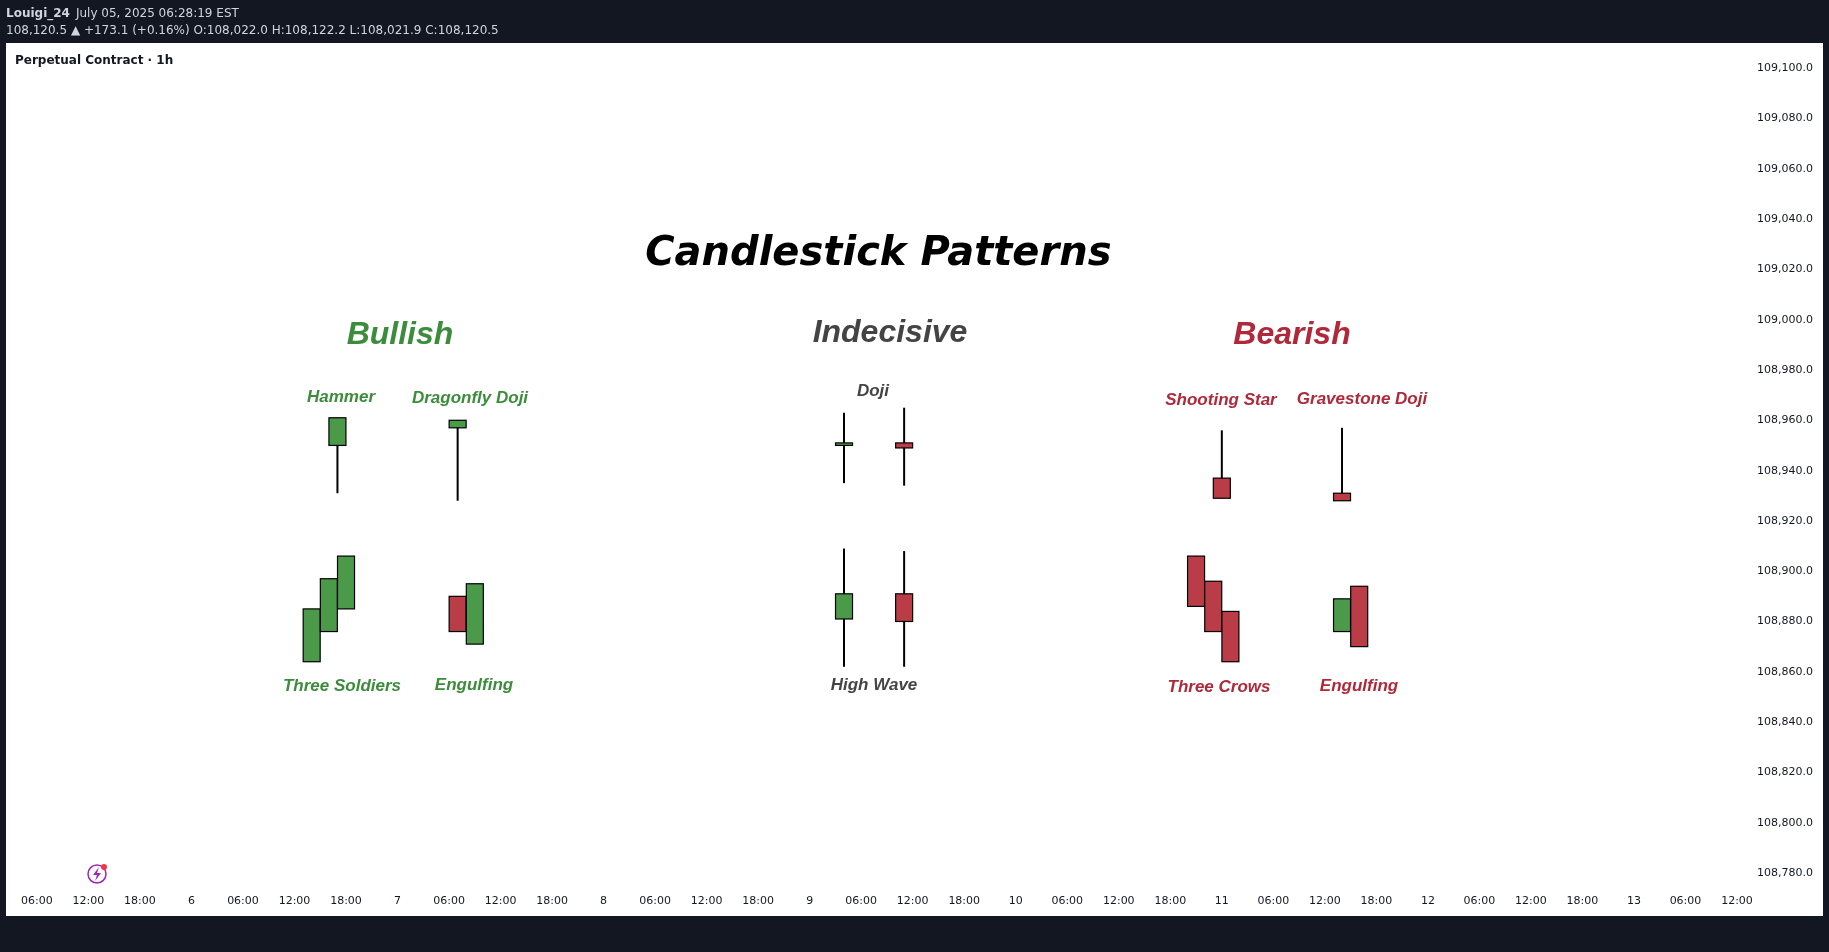  What do you see at coordinates (1222, 400) in the screenshot?
I see `annotation: Shooting Star` at bounding box center [1222, 400].